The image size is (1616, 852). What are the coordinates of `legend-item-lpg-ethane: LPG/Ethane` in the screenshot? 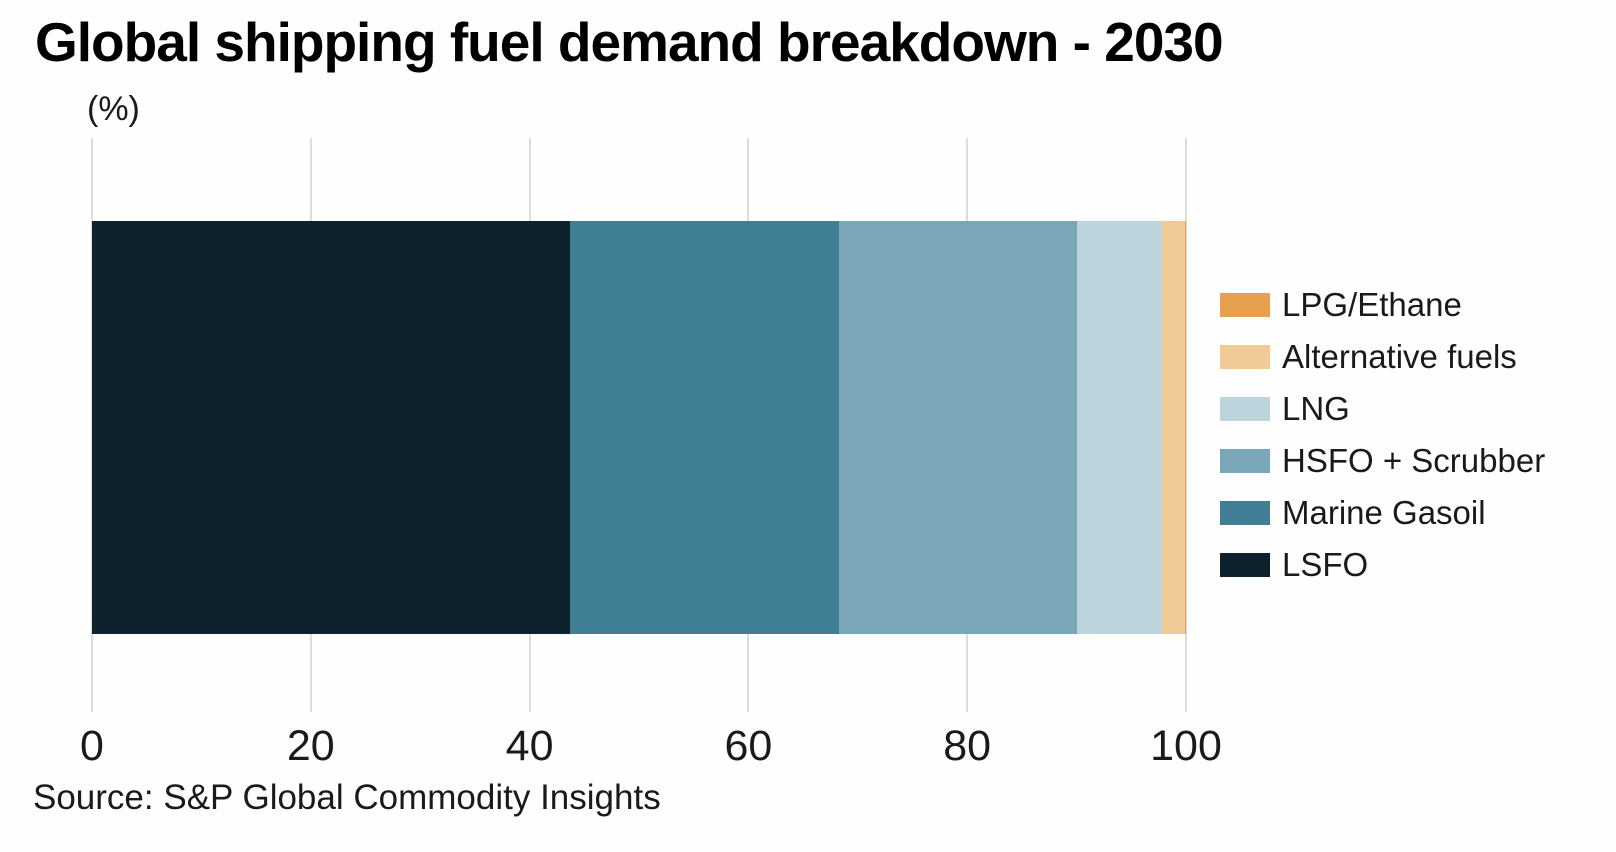 It's located at (1382, 304).